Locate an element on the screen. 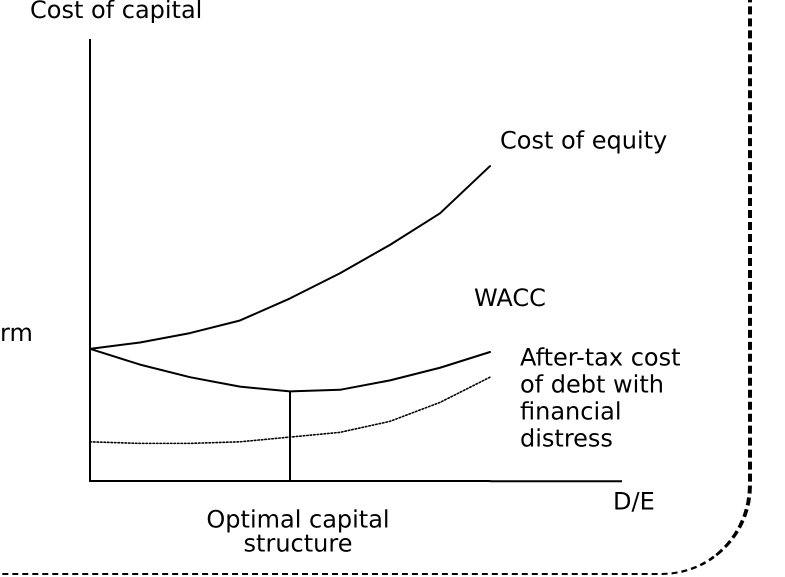 Image resolution: width=785 pixels, height=577 pixels. series-label: Cost of equity is located at coordinates (584, 140).